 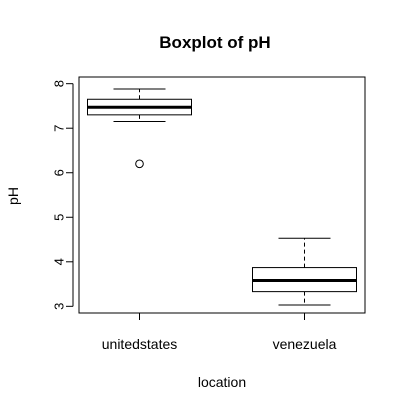 What do you see at coordinates (214, 42) in the screenshot?
I see `chart-title: Boxplot of pH` at bounding box center [214, 42].